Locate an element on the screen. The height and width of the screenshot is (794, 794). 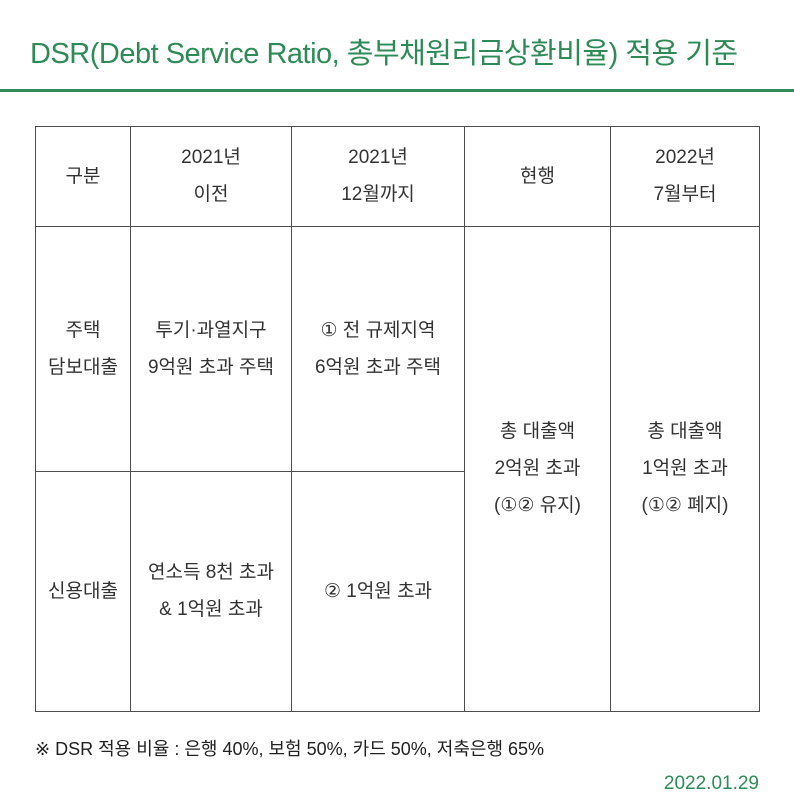
cell-merged-current: 총 대출액 2억원 초과 (①② 유지) is located at coordinates (537, 468).